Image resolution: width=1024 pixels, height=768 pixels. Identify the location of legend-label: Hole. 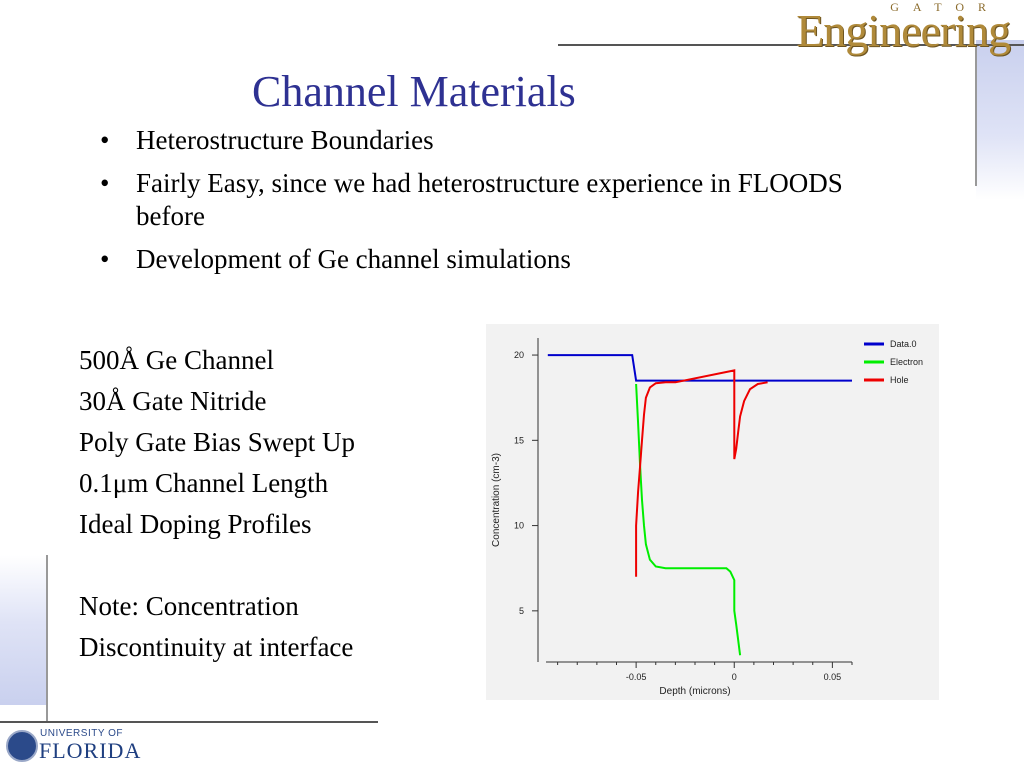
(899, 380).